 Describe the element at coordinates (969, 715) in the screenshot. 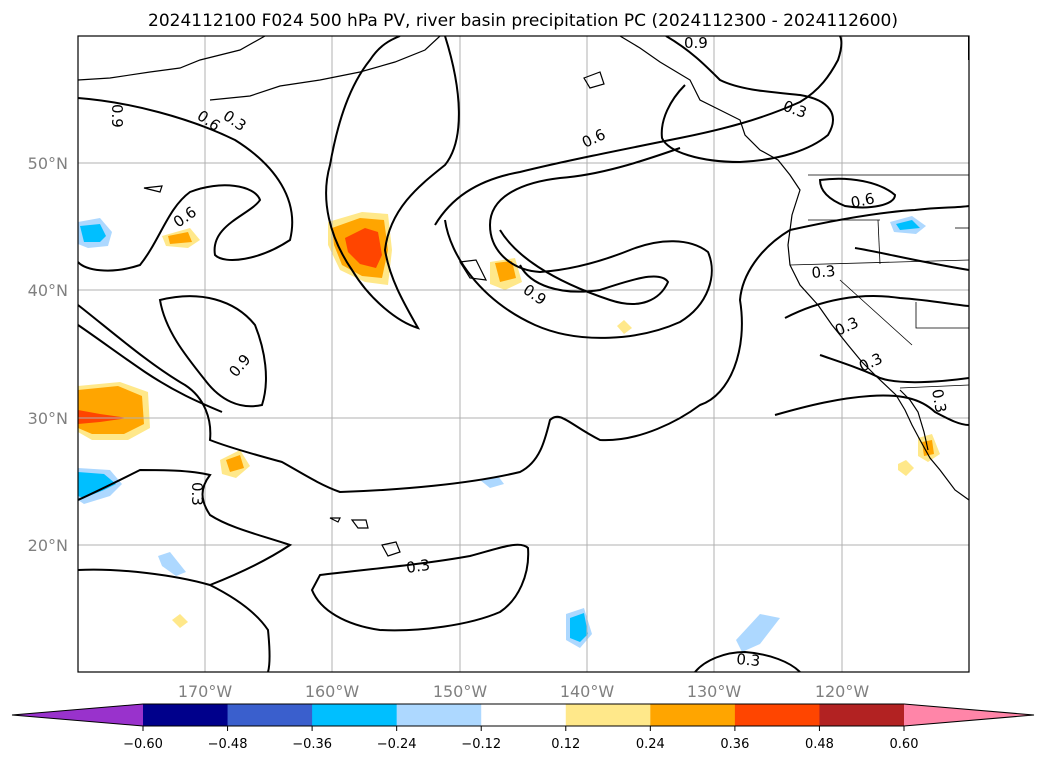

I see `colorbar-extend-high` at that location.